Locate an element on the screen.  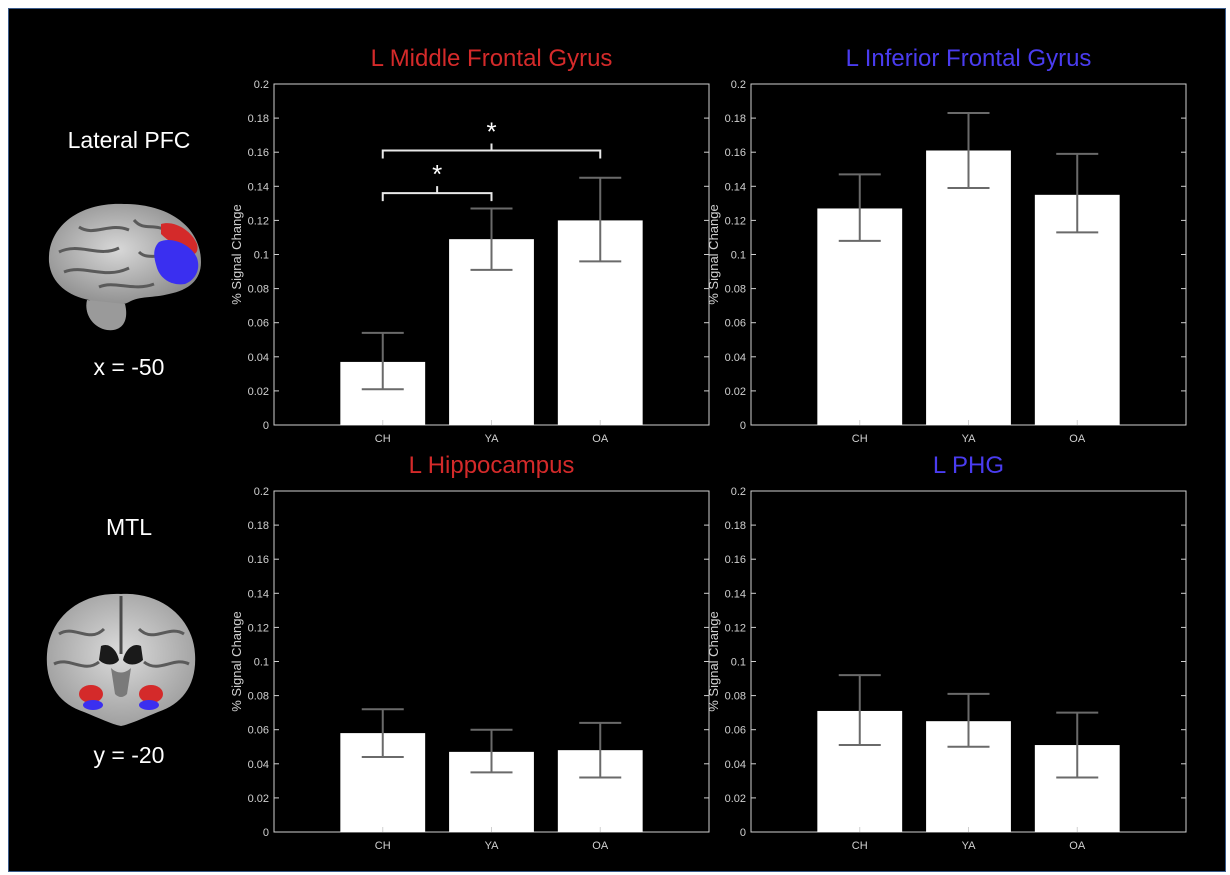
coronal-brain-icon is located at coordinates (121, 659).